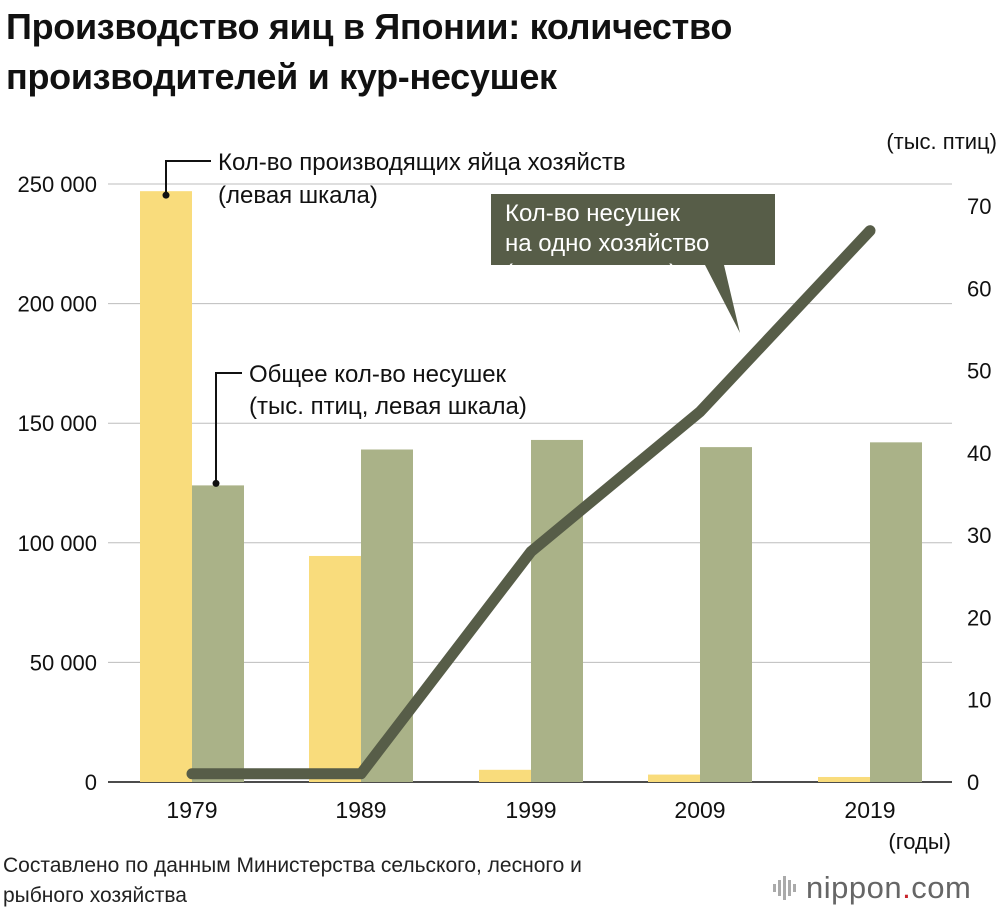 This screenshot has width=1000, height=916. What do you see at coordinates (422, 162) in the screenshot?
I see `annotation-farms-line1: Кол-во производящих яйца хозяйств` at bounding box center [422, 162].